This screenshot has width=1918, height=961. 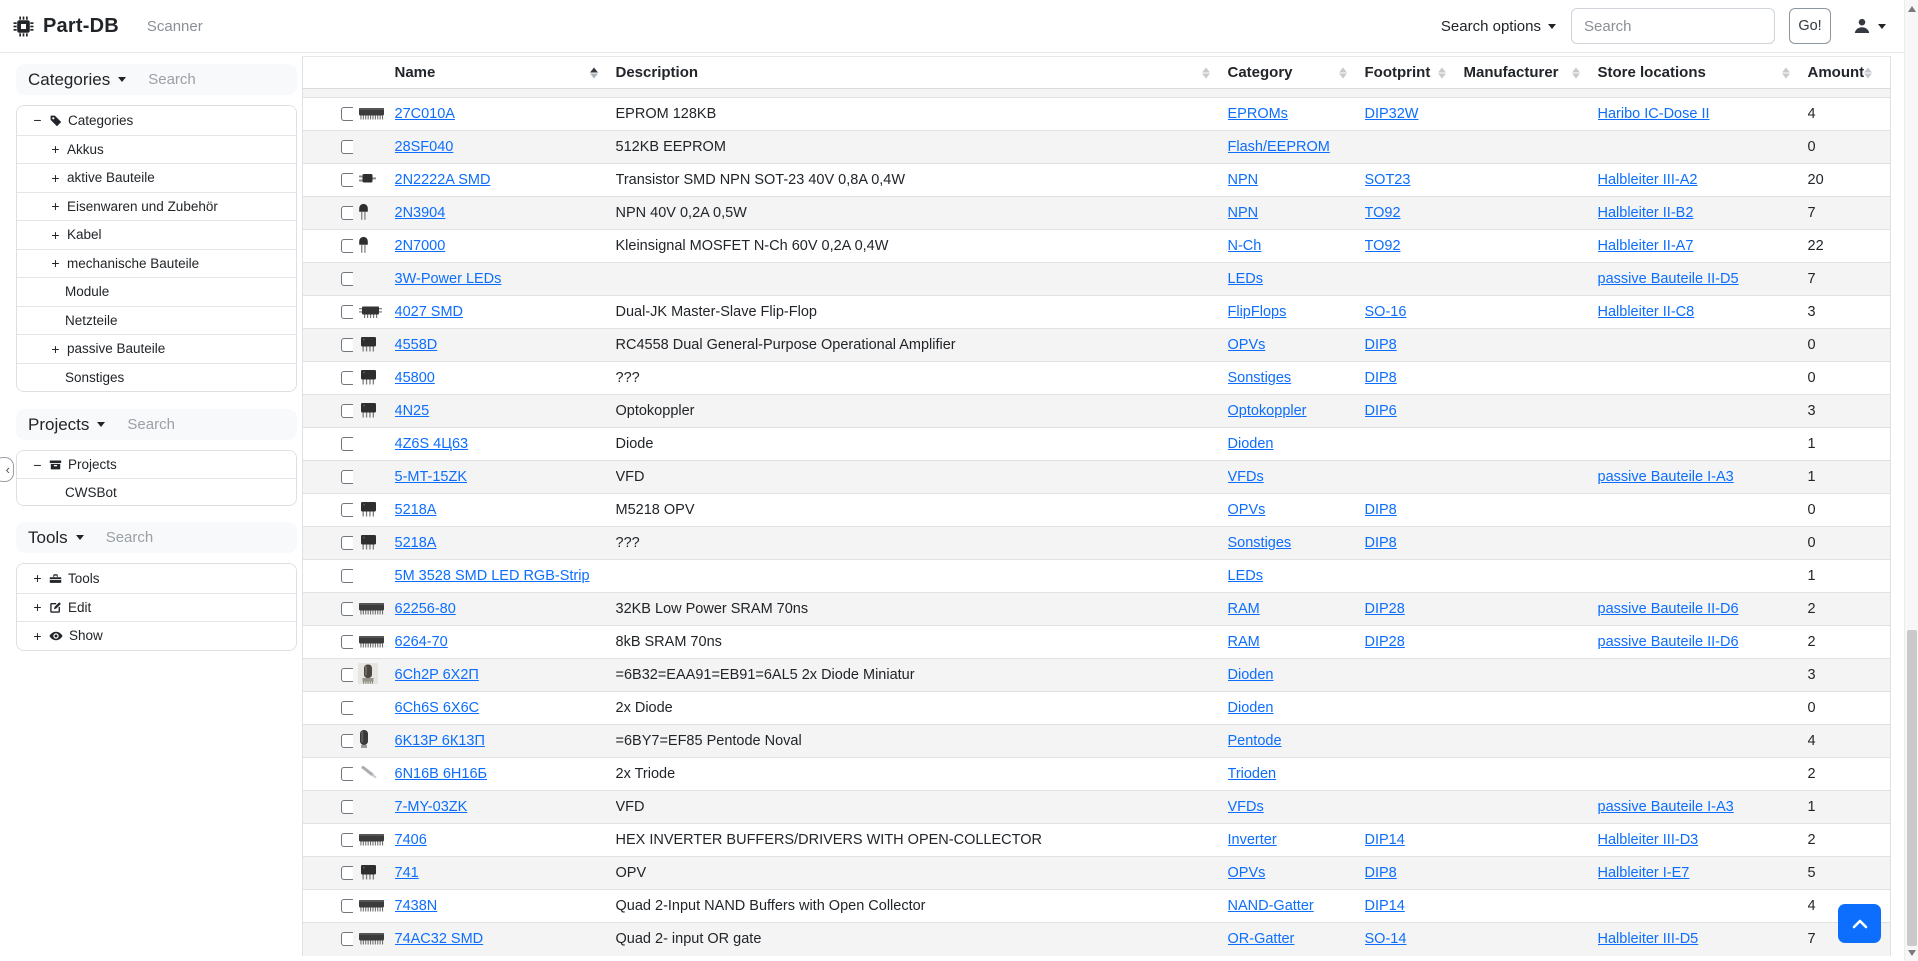 What do you see at coordinates (416, 906) in the screenshot?
I see `part-name-link: 7438N` at bounding box center [416, 906].